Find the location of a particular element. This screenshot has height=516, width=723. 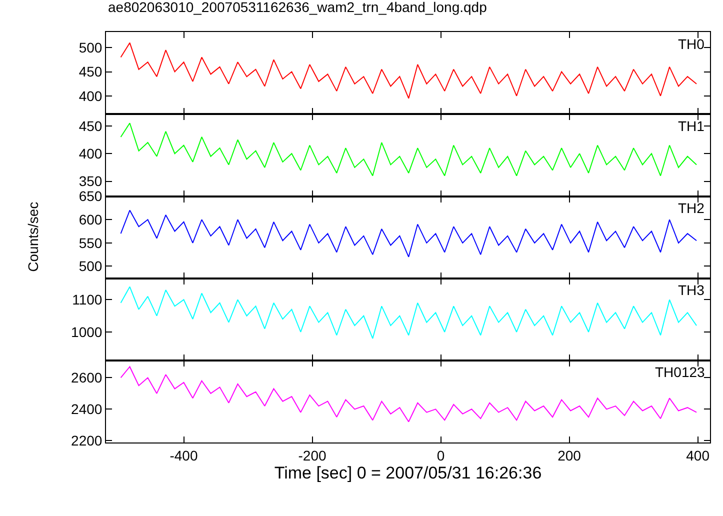

y-tick-label: 650 is located at coordinates (90, 196).